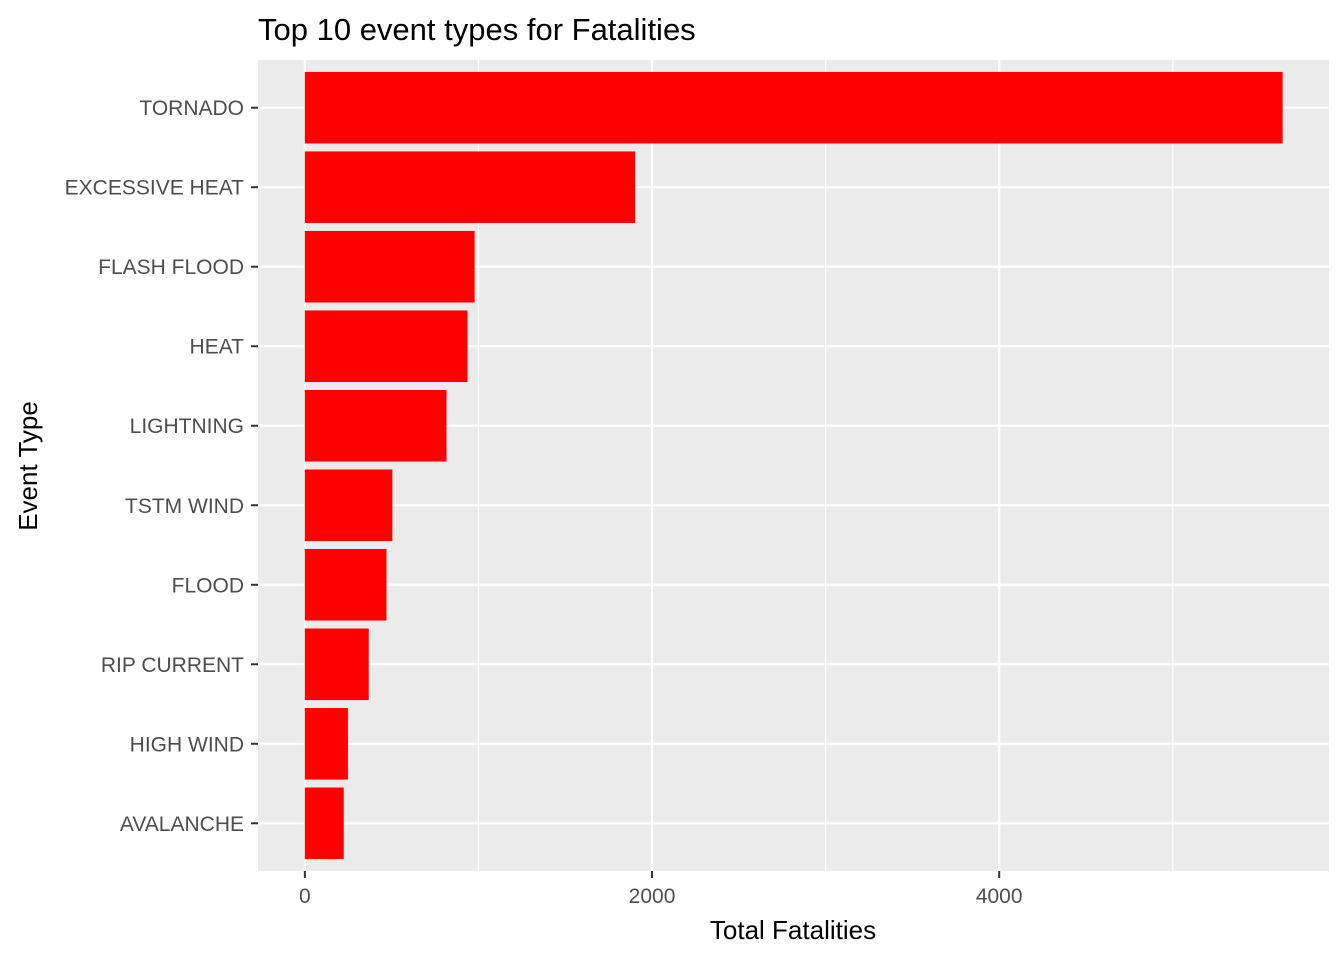  Describe the element at coordinates (217, 347) in the screenshot. I see `y-tick-label: HEAT` at that location.